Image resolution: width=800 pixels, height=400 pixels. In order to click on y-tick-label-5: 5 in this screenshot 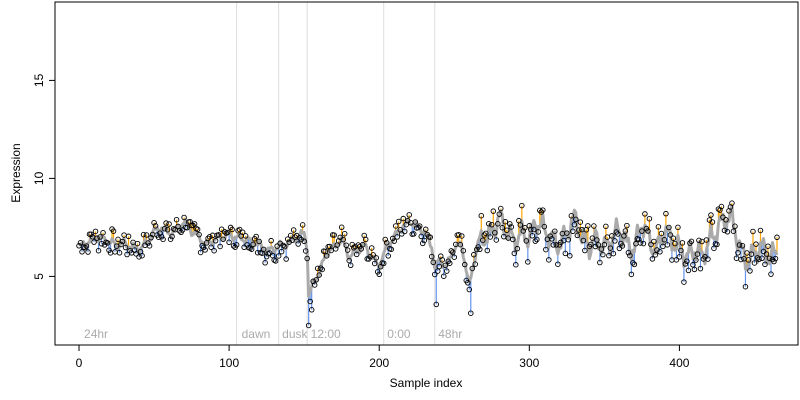, I will do `click(39, 276)`.